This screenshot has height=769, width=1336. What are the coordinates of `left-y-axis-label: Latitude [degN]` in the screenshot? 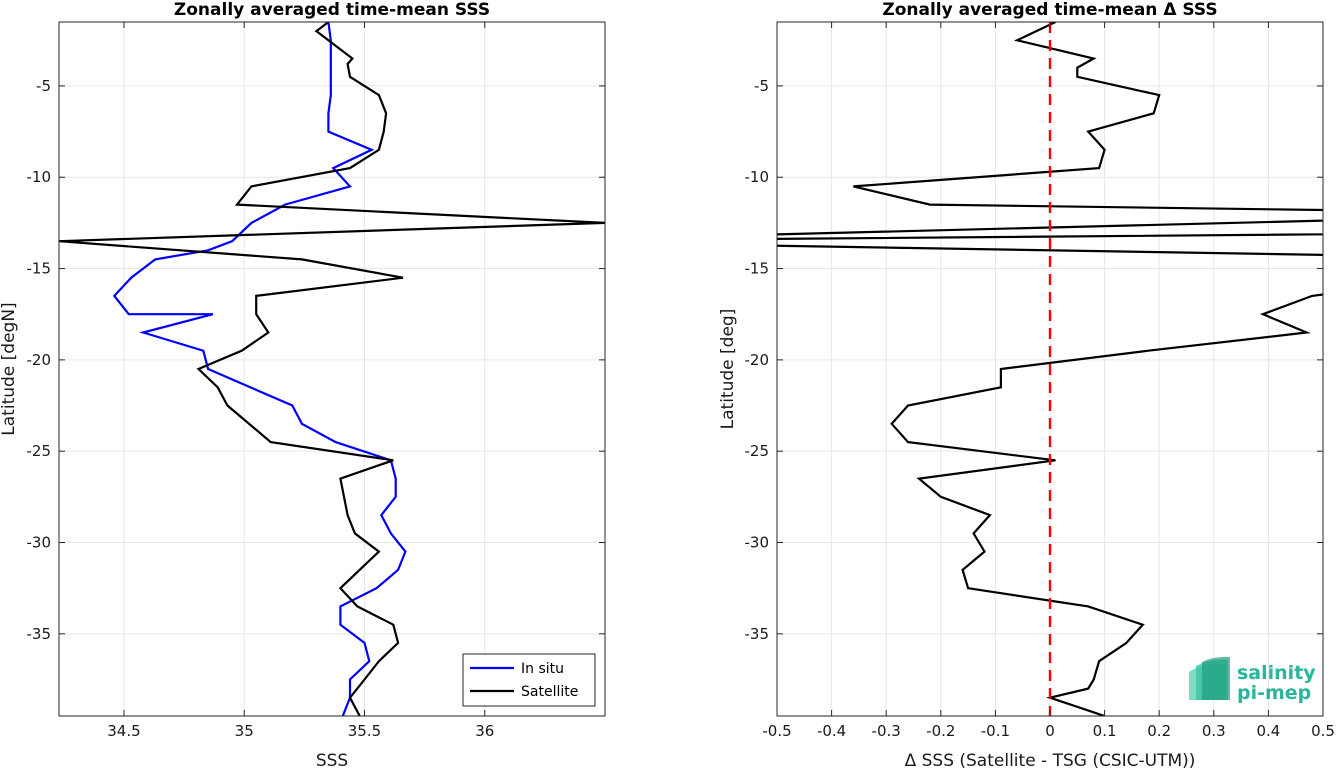 It's located at (9, 368).